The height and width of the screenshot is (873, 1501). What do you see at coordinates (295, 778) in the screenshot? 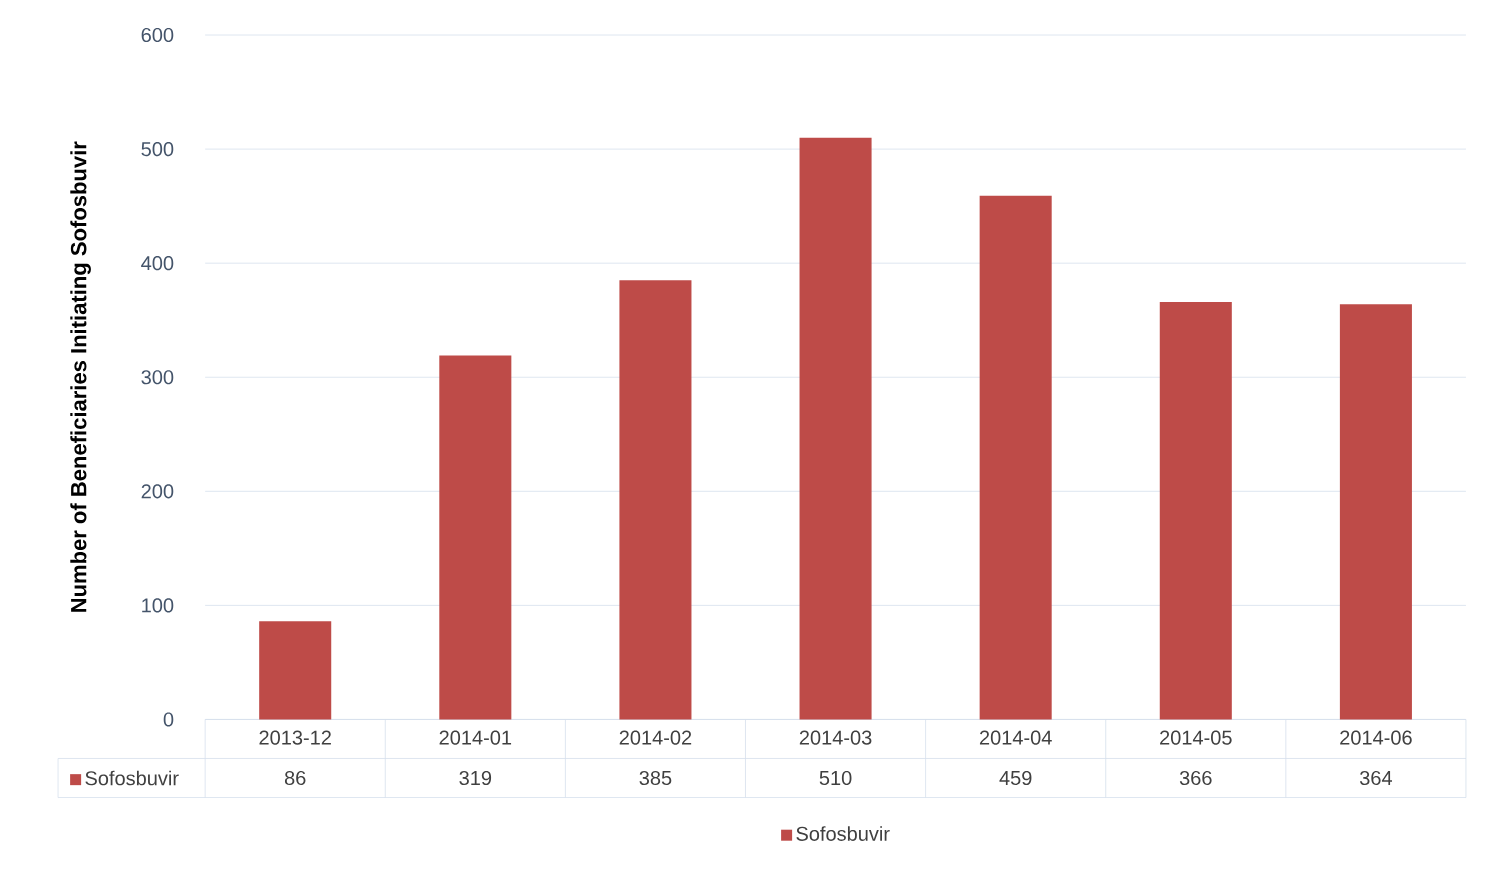
I see `data-label: 86` at bounding box center [295, 778].